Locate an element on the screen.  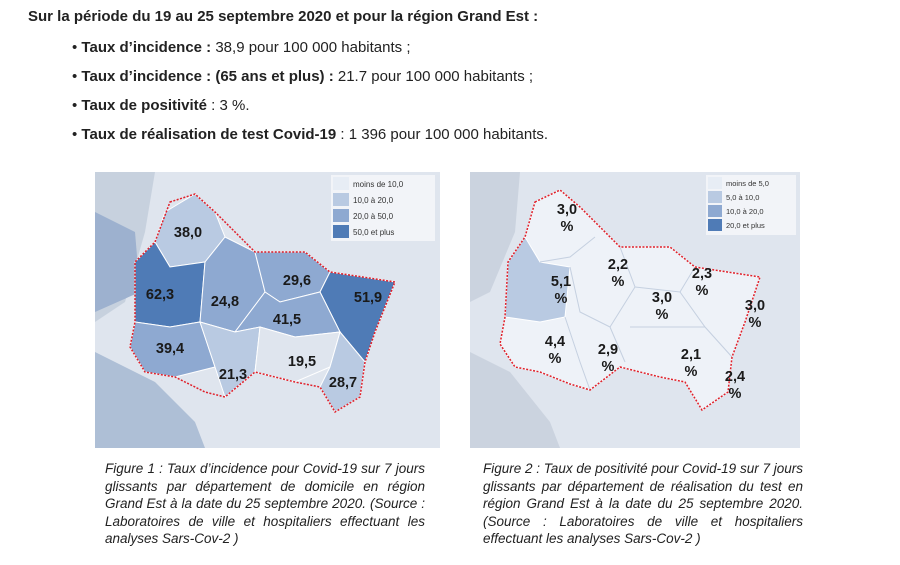
bullet-label: Taux de positivité is located at coordinates (144, 105).